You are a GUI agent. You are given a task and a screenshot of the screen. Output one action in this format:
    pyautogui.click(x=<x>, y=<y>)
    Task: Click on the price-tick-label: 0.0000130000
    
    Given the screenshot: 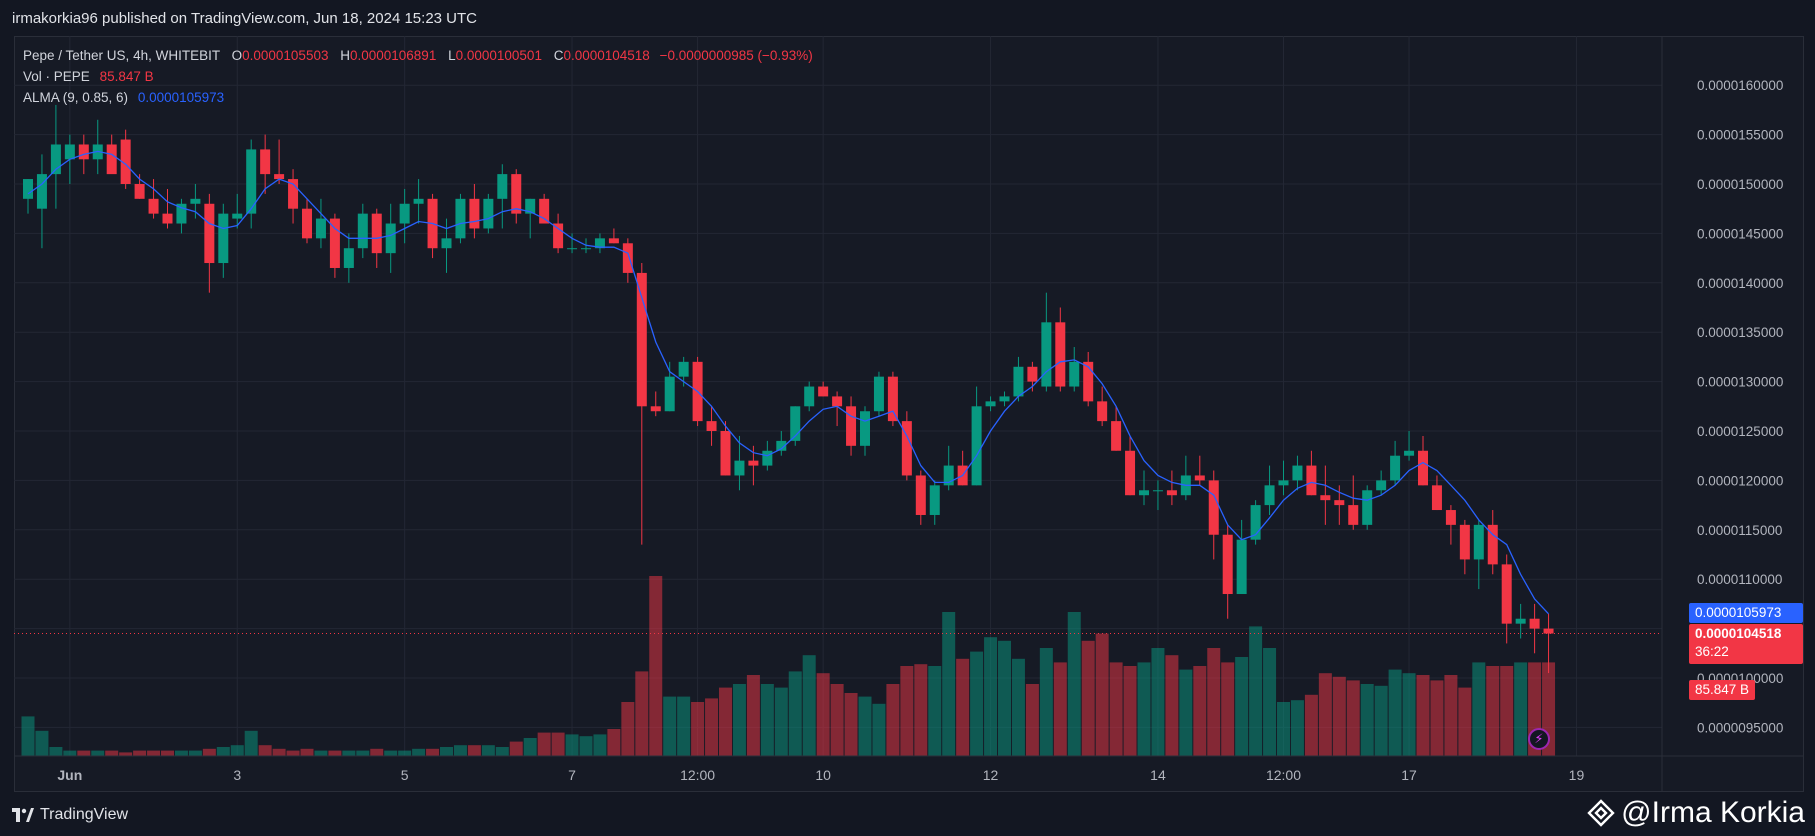 What is the action you would take?
    pyautogui.click(x=1740, y=382)
    